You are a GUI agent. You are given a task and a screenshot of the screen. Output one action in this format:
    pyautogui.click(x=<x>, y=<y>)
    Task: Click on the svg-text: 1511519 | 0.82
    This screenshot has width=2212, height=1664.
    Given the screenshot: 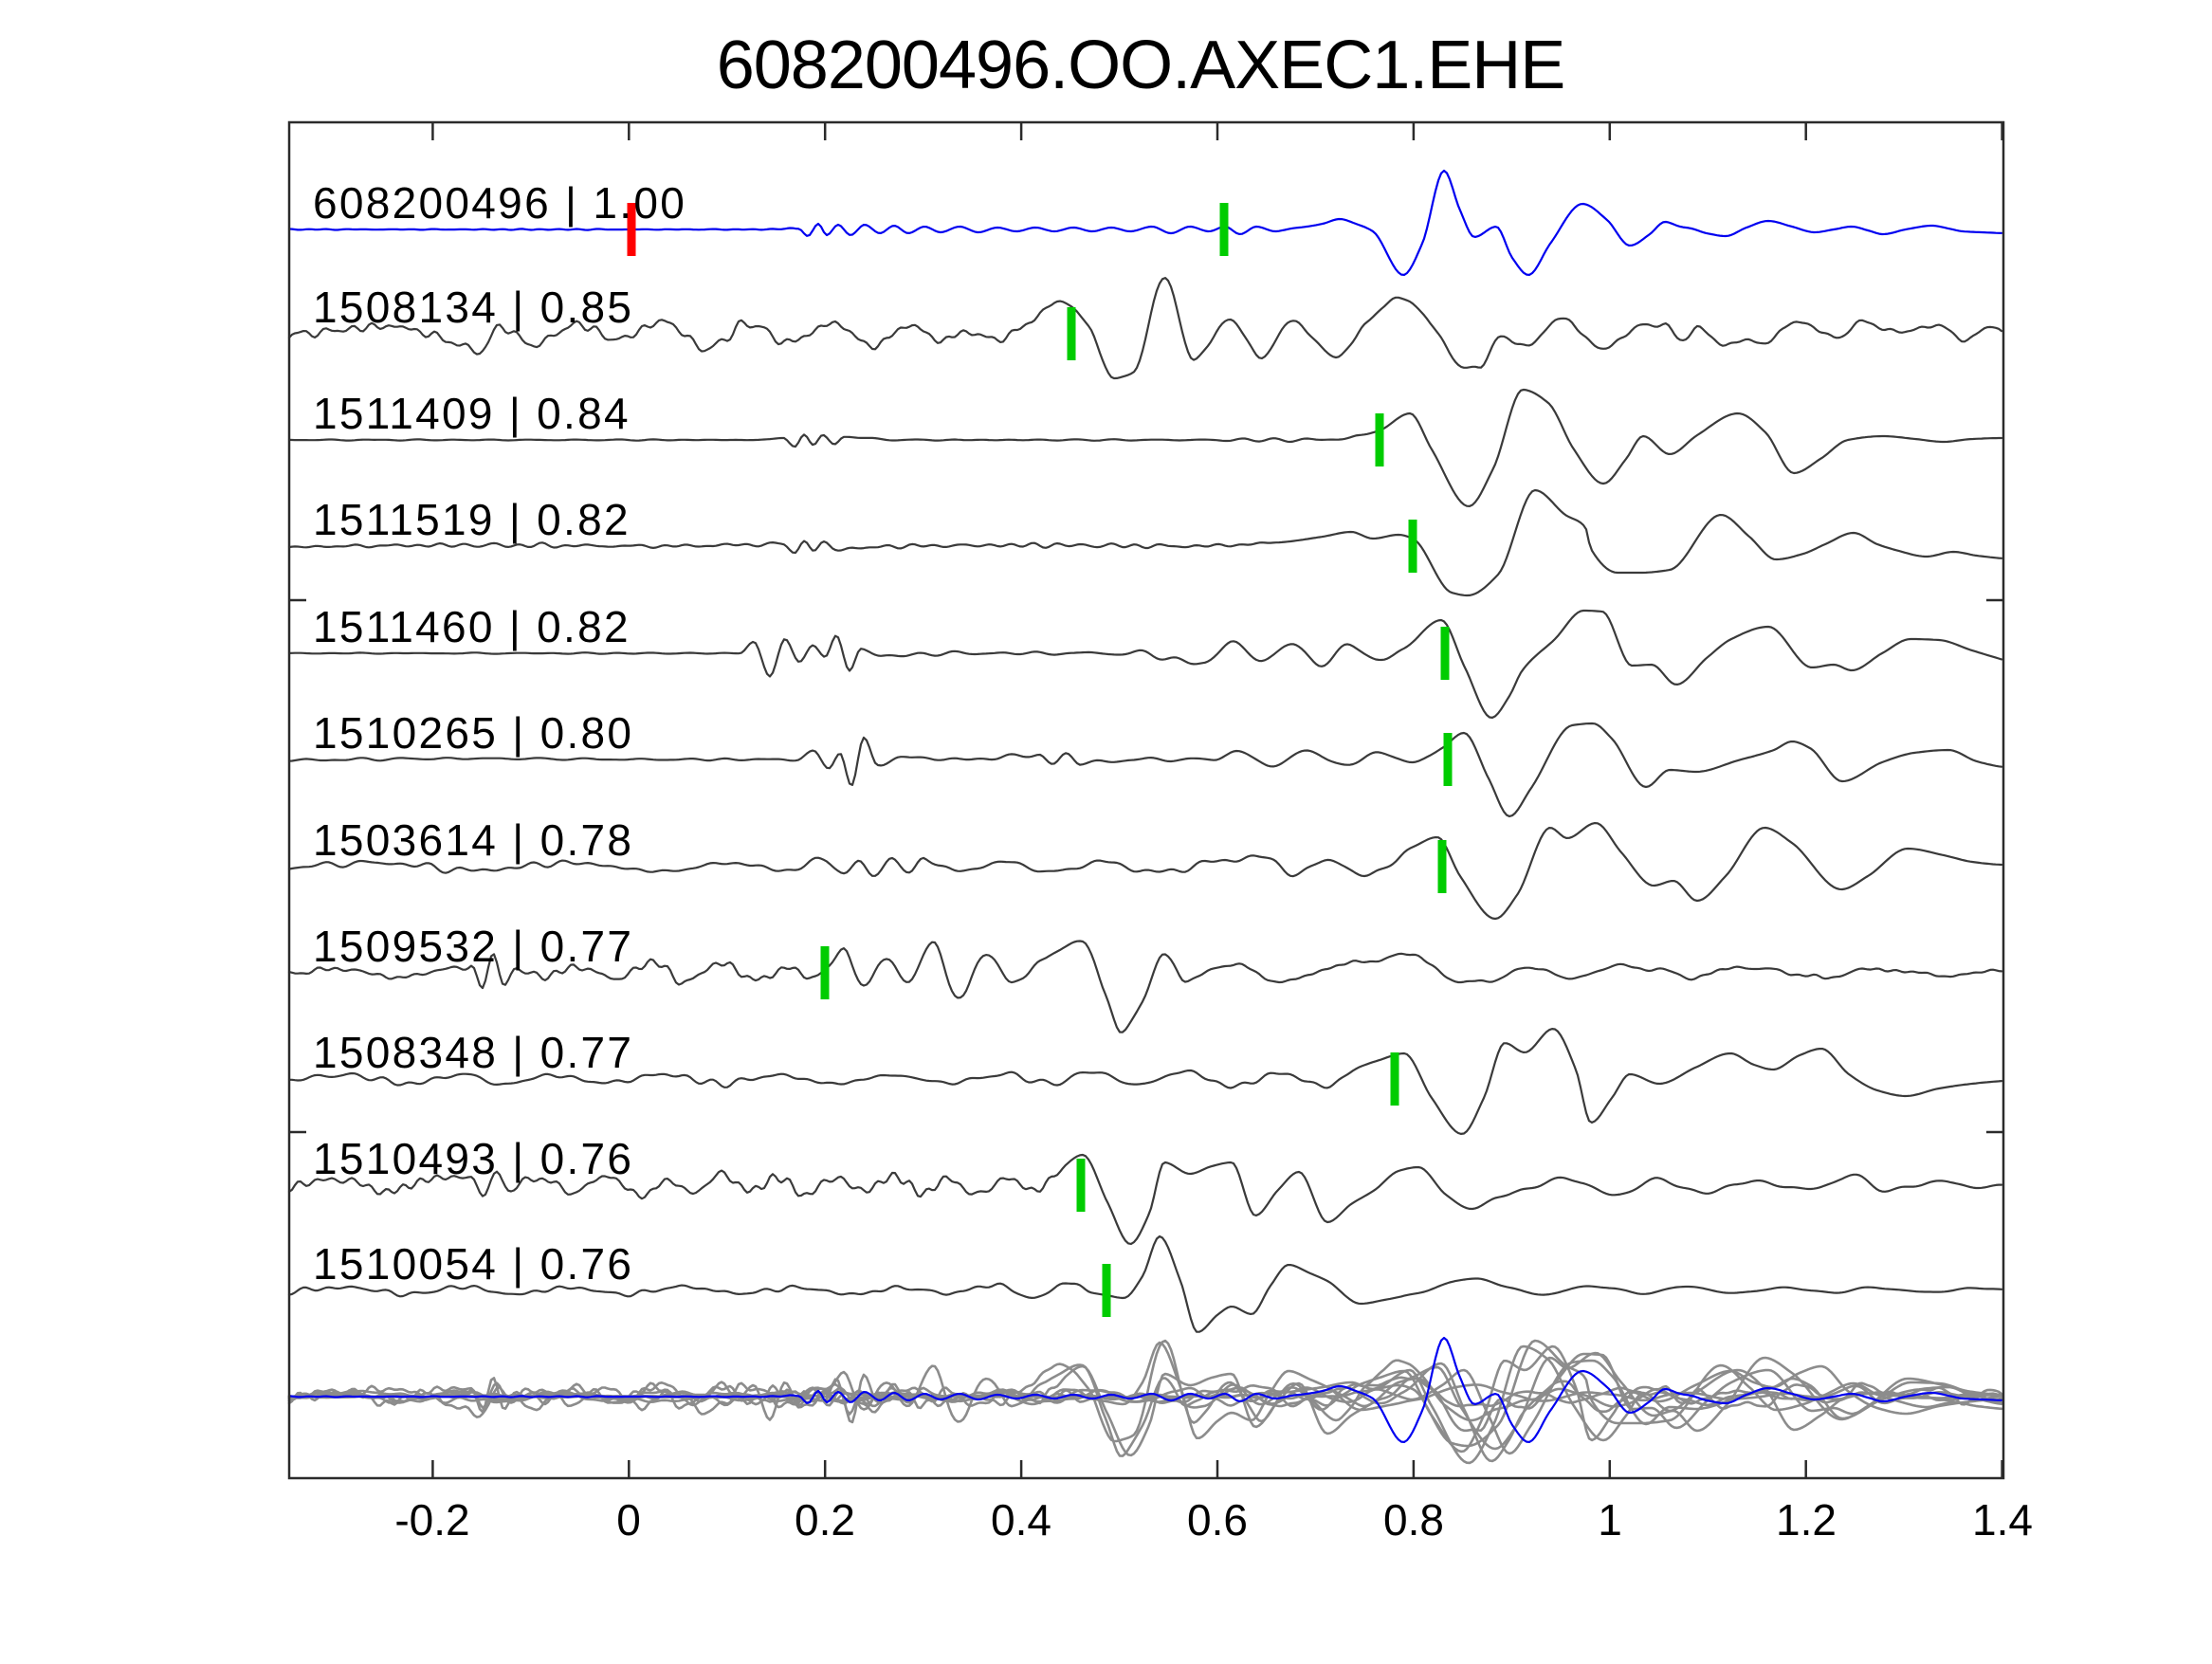 What is the action you would take?
    pyautogui.click(x=472, y=519)
    